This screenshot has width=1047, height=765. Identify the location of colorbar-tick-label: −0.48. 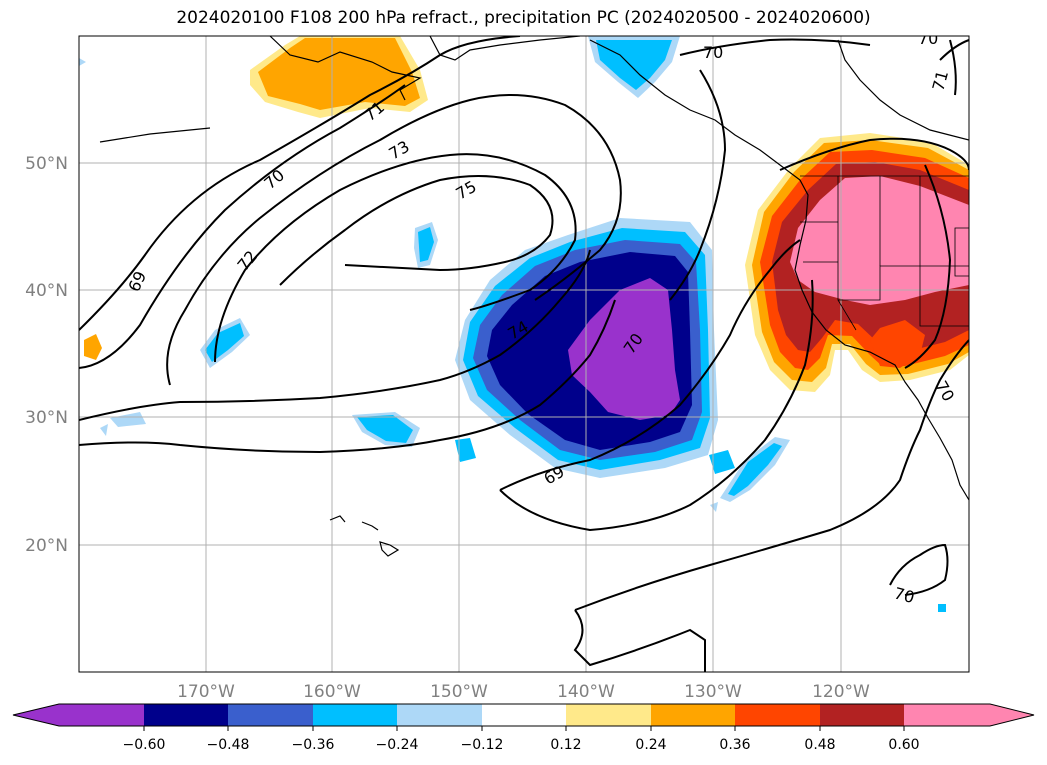
(228, 745).